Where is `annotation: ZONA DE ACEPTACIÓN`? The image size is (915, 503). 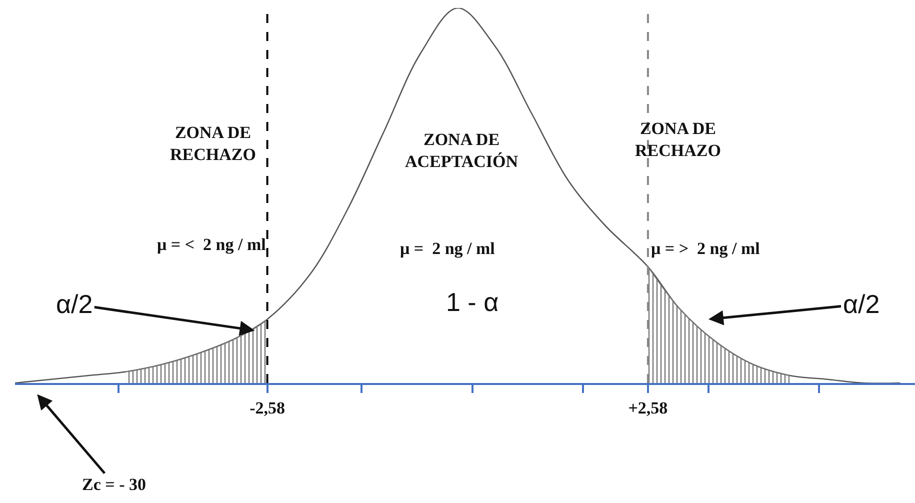 annotation: ZONA DE ACEPTACIÓN is located at coordinates (462, 151).